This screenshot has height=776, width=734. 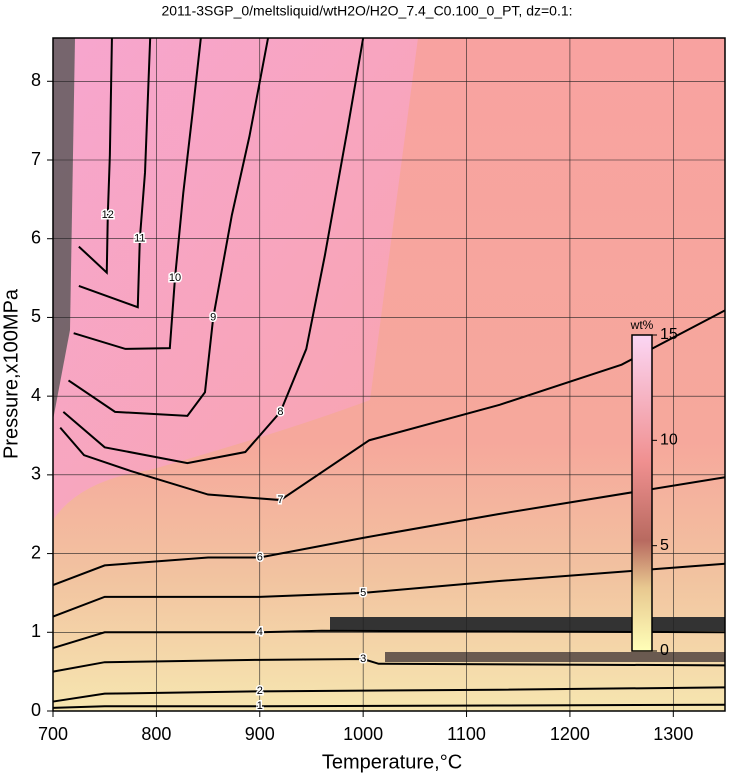 What do you see at coordinates (139, 239) in the screenshot?
I see `contour-label: 11` at bounding box center [139, 239].